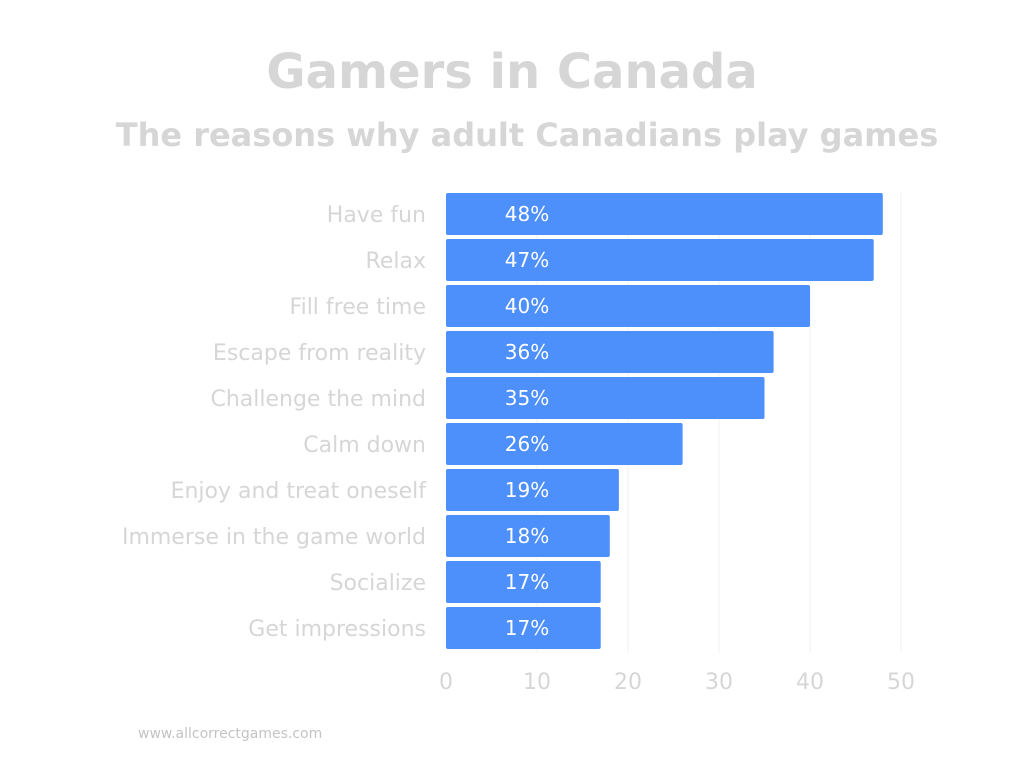 Image resolution: width=1024 pixels, height=768 pixels. Describe the element at coordinates (677, 682) in the screenshot. I see `x-axis-ticks: 0 10 20 30 40 50` at that location.